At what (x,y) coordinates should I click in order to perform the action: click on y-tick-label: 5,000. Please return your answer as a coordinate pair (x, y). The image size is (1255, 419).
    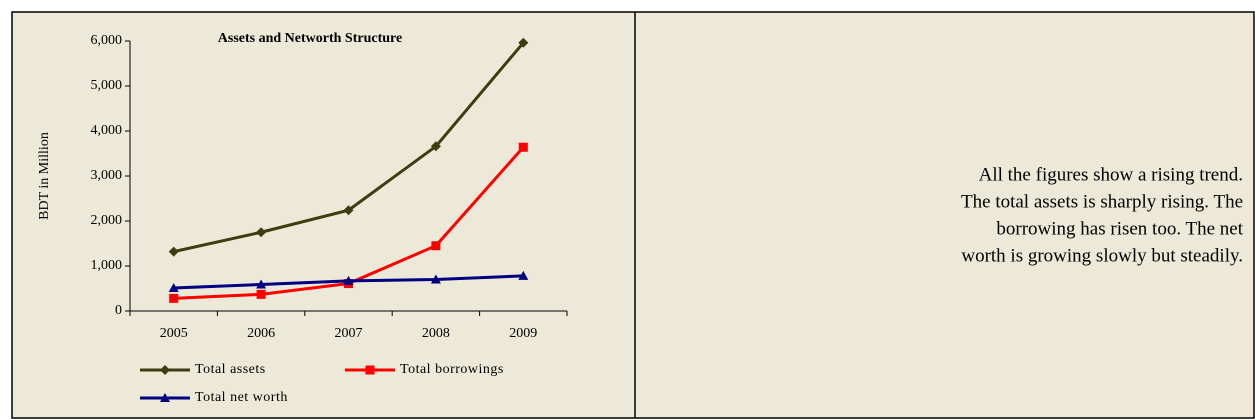
    Looking at the image, I should click on (107, 85).